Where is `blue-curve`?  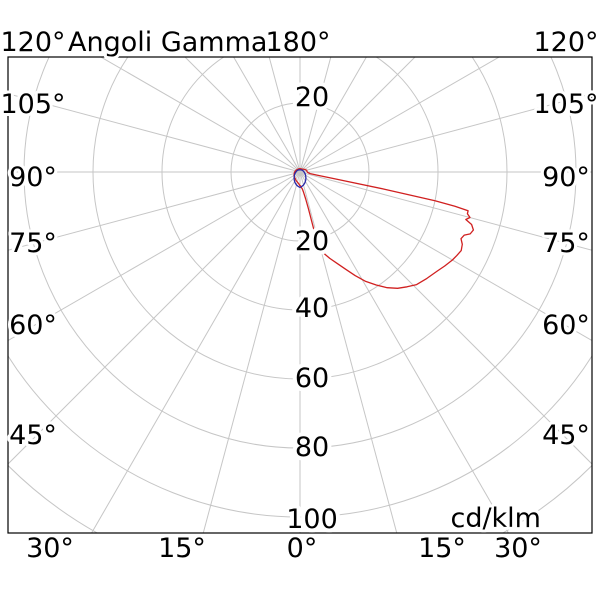 blue-curve is located at coordinates (300, 179).